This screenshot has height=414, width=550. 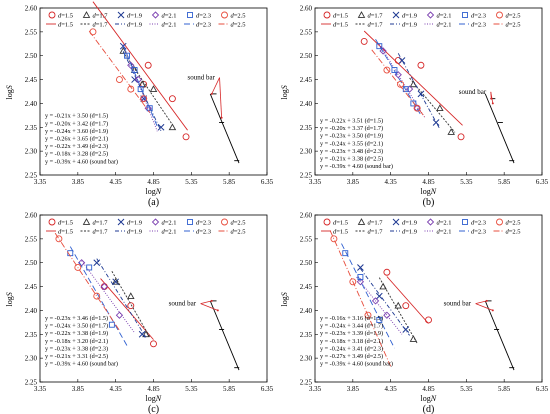 I want to click on legend-line-label: d=1.9, so click(x=409, y=232).